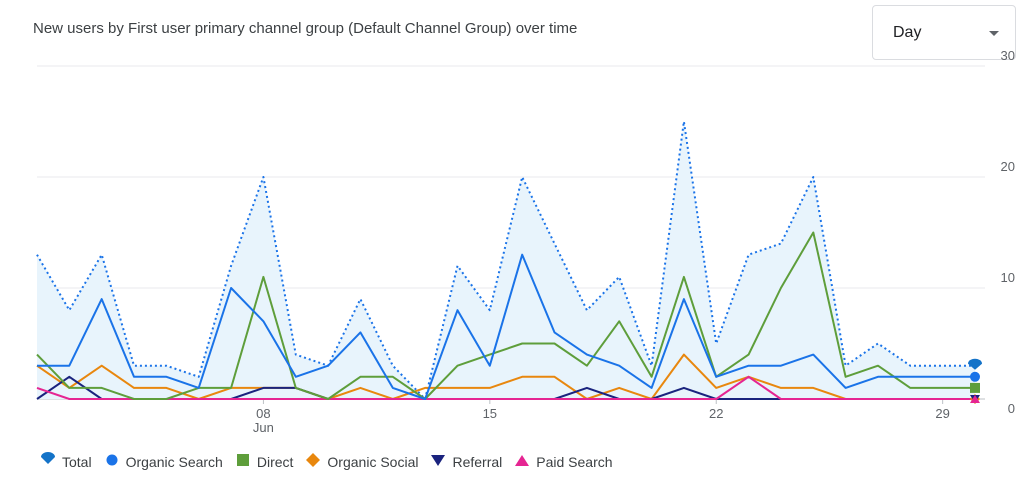  Describe the element at coordinates (1008, 166) in the screenshot. I see `y-tick-label: 20` at that location.